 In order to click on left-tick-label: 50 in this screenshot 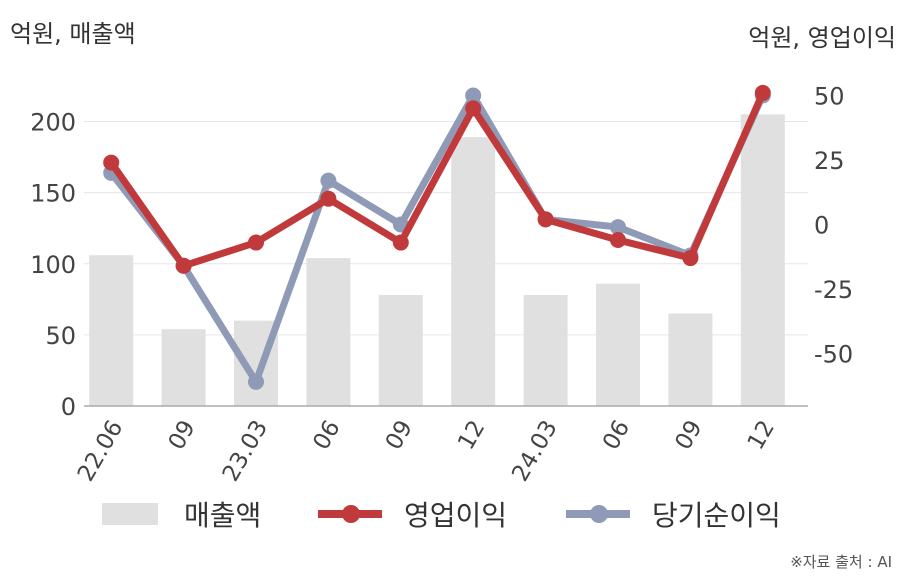, I will do `click(60, 336)`.